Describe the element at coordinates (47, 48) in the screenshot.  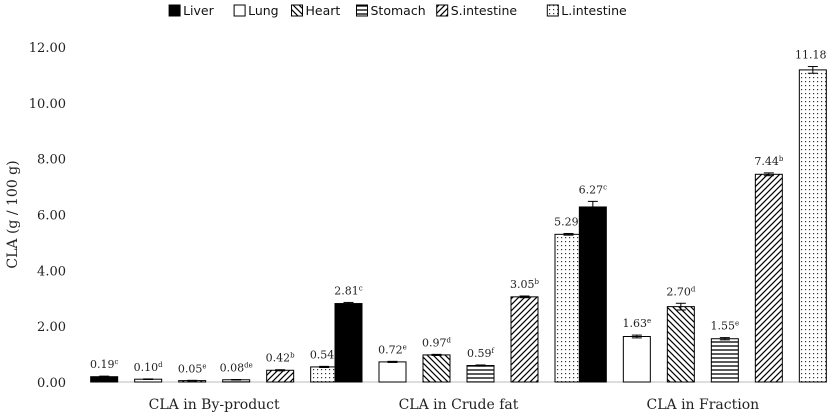
I see `y-tick-label: 12.00` at that location.